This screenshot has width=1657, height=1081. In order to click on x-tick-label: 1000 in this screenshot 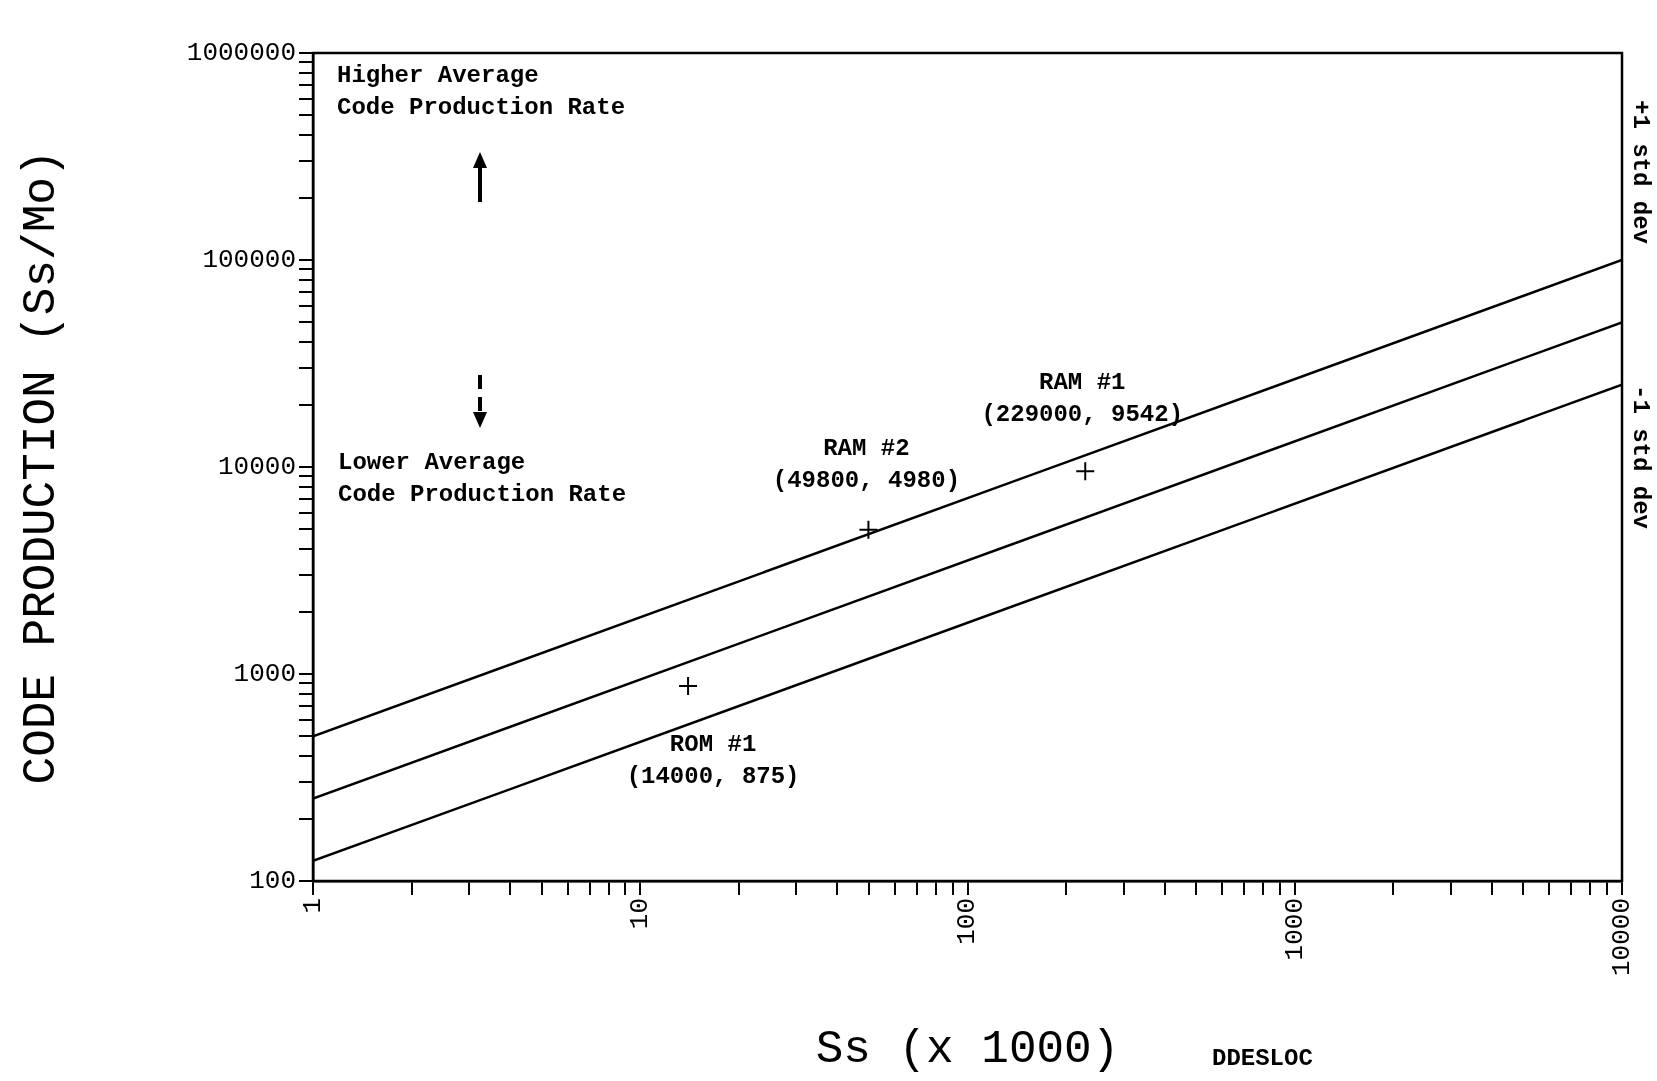, I will do `click(1294, 929)`.